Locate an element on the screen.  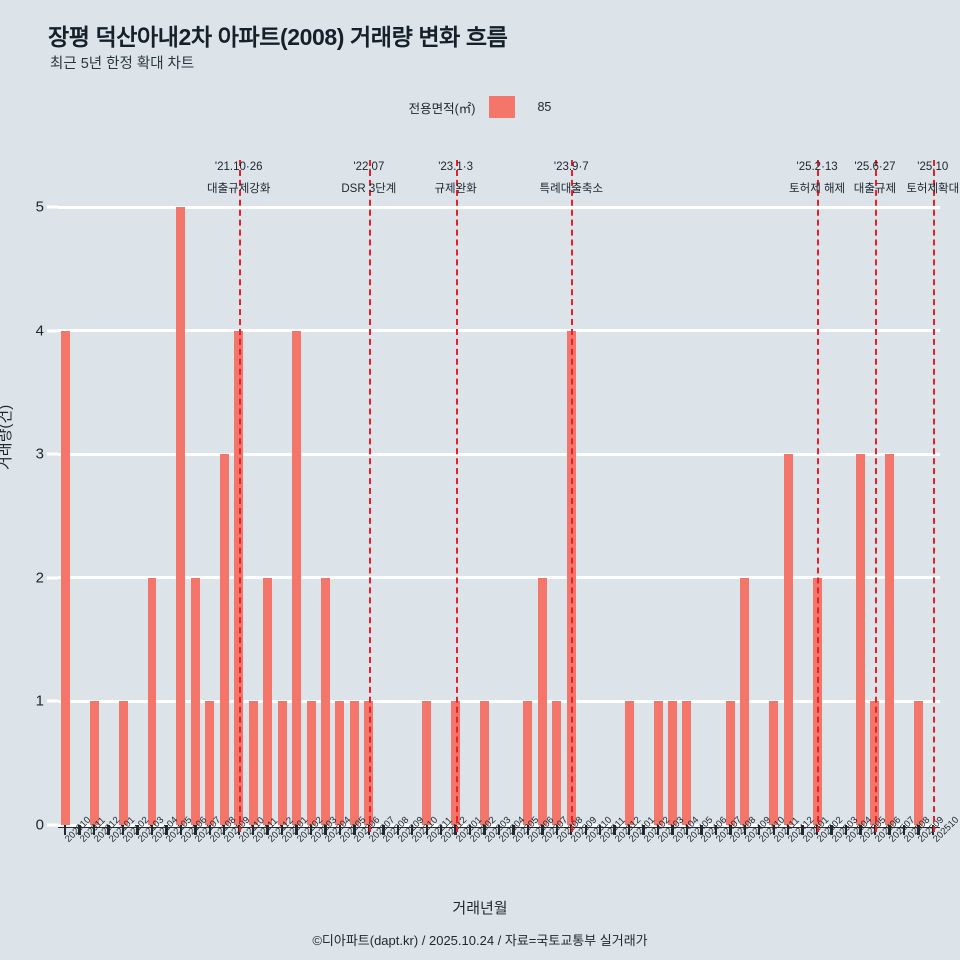
legend: 전용면적(㎡) 85 is located at coordinates (480, 107).